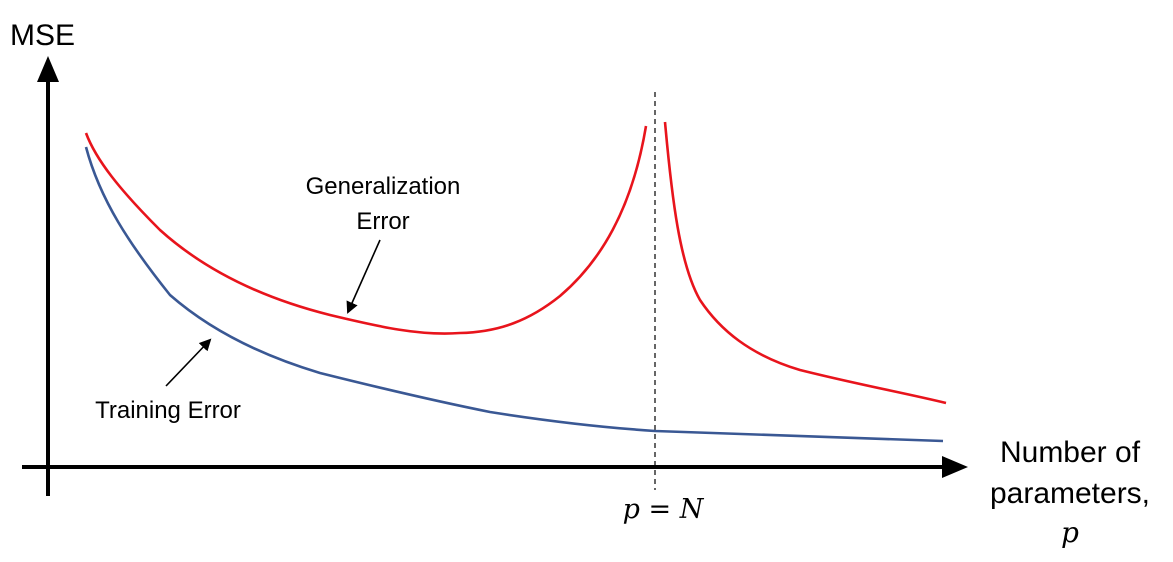 The image size is (1173, 562). Describe the element at coordinates (383, 186) in the screenshot. I see `generalization-label-line1: Generalization` at that location.